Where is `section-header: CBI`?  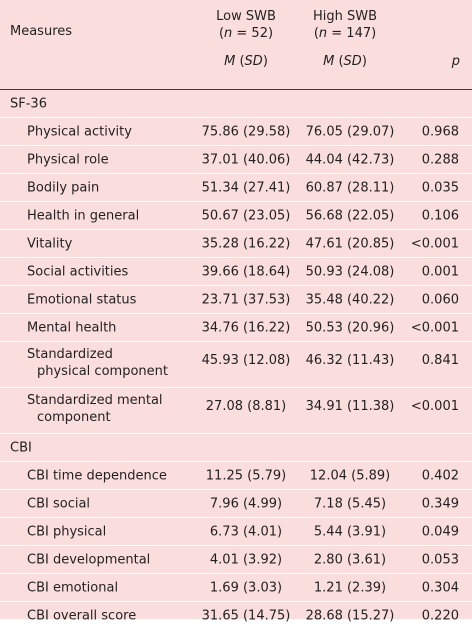 section-header: CBI is located at coordinates (236, 448).